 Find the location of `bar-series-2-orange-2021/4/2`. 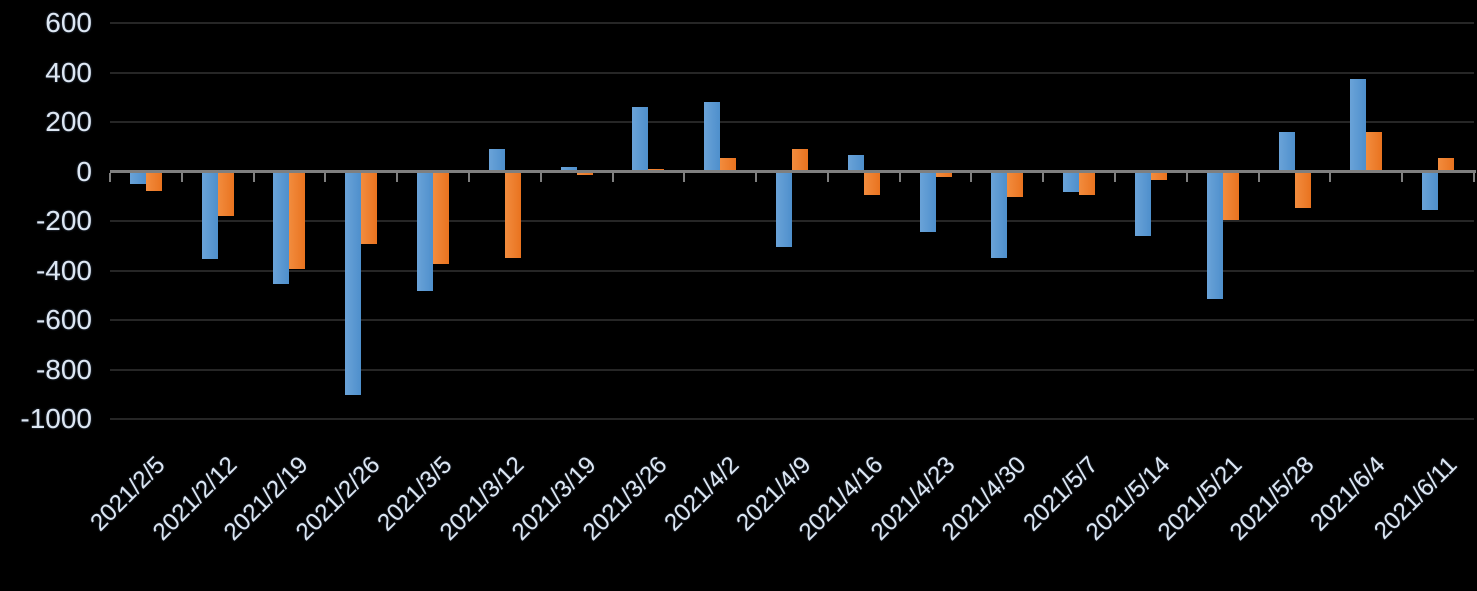

bar-series-2-orange-2021/4/2 is located at coordinates (728, 164).